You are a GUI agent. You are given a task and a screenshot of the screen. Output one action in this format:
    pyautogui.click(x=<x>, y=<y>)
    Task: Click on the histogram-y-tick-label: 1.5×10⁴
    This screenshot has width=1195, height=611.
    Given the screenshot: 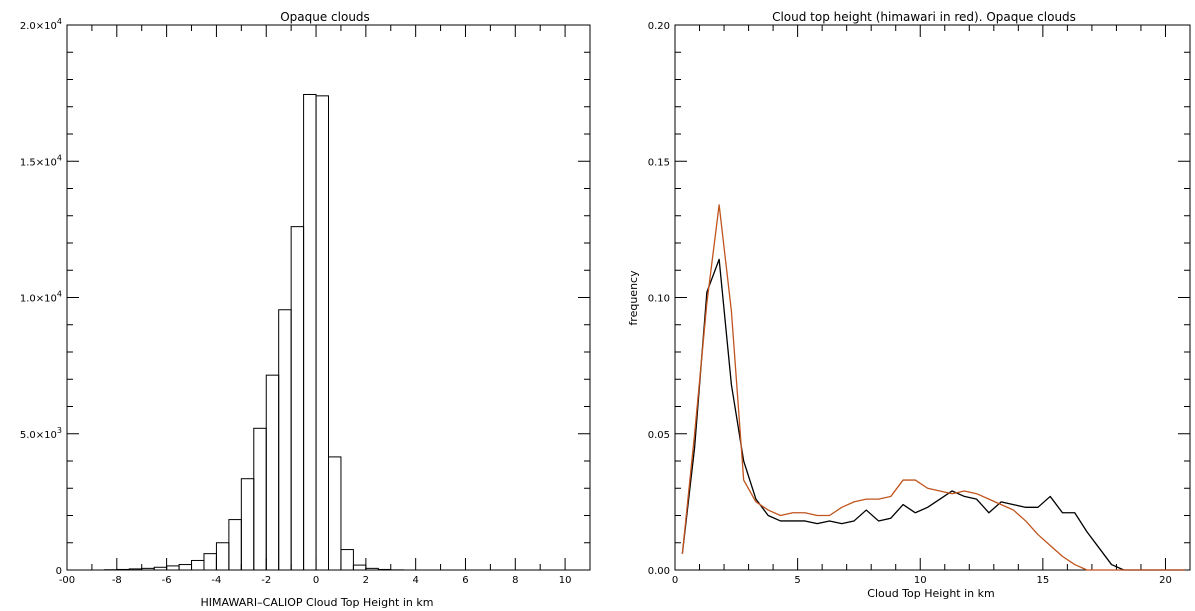 What is the action you would take?
    pyautogui.click(x=41, y=160)
    